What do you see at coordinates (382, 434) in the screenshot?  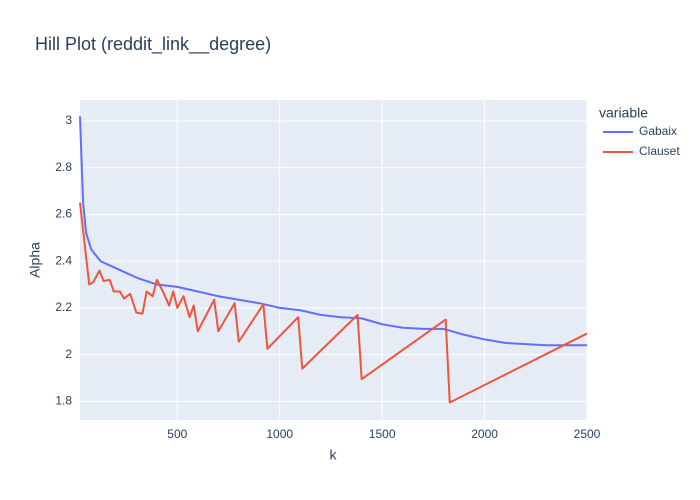 I see `x-tick-label: 1500` at bounding box center [382, 434].